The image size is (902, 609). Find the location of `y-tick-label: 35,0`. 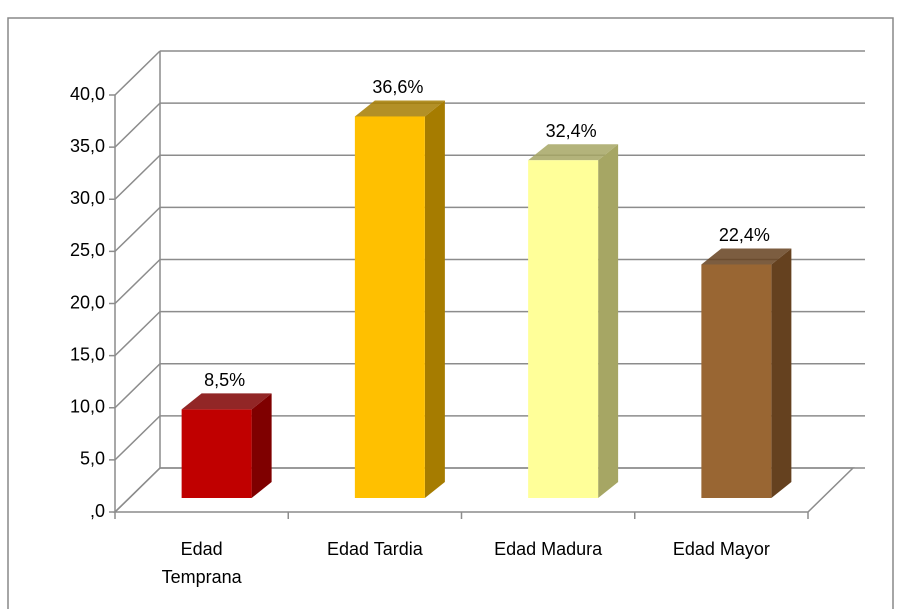

y-tick-label: 35,0 is located at coordinates (87, 146).